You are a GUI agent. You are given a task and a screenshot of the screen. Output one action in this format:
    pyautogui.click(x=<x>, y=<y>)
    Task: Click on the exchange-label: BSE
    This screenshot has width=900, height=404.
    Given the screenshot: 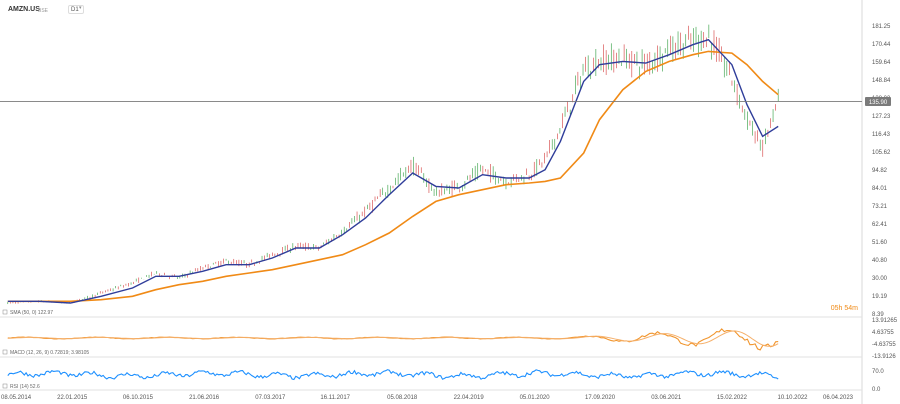 What is the action you would take?
    pyautogui.click(x=43, y=11)
    